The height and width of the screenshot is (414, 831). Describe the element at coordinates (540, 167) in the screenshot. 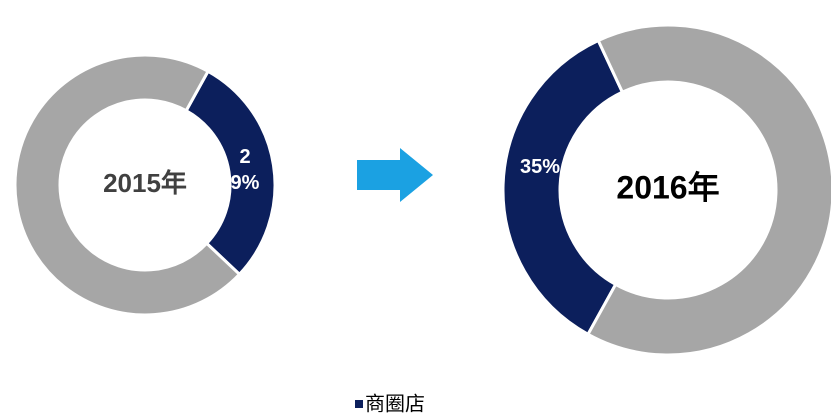

I see `value-label: 35%` at that location.